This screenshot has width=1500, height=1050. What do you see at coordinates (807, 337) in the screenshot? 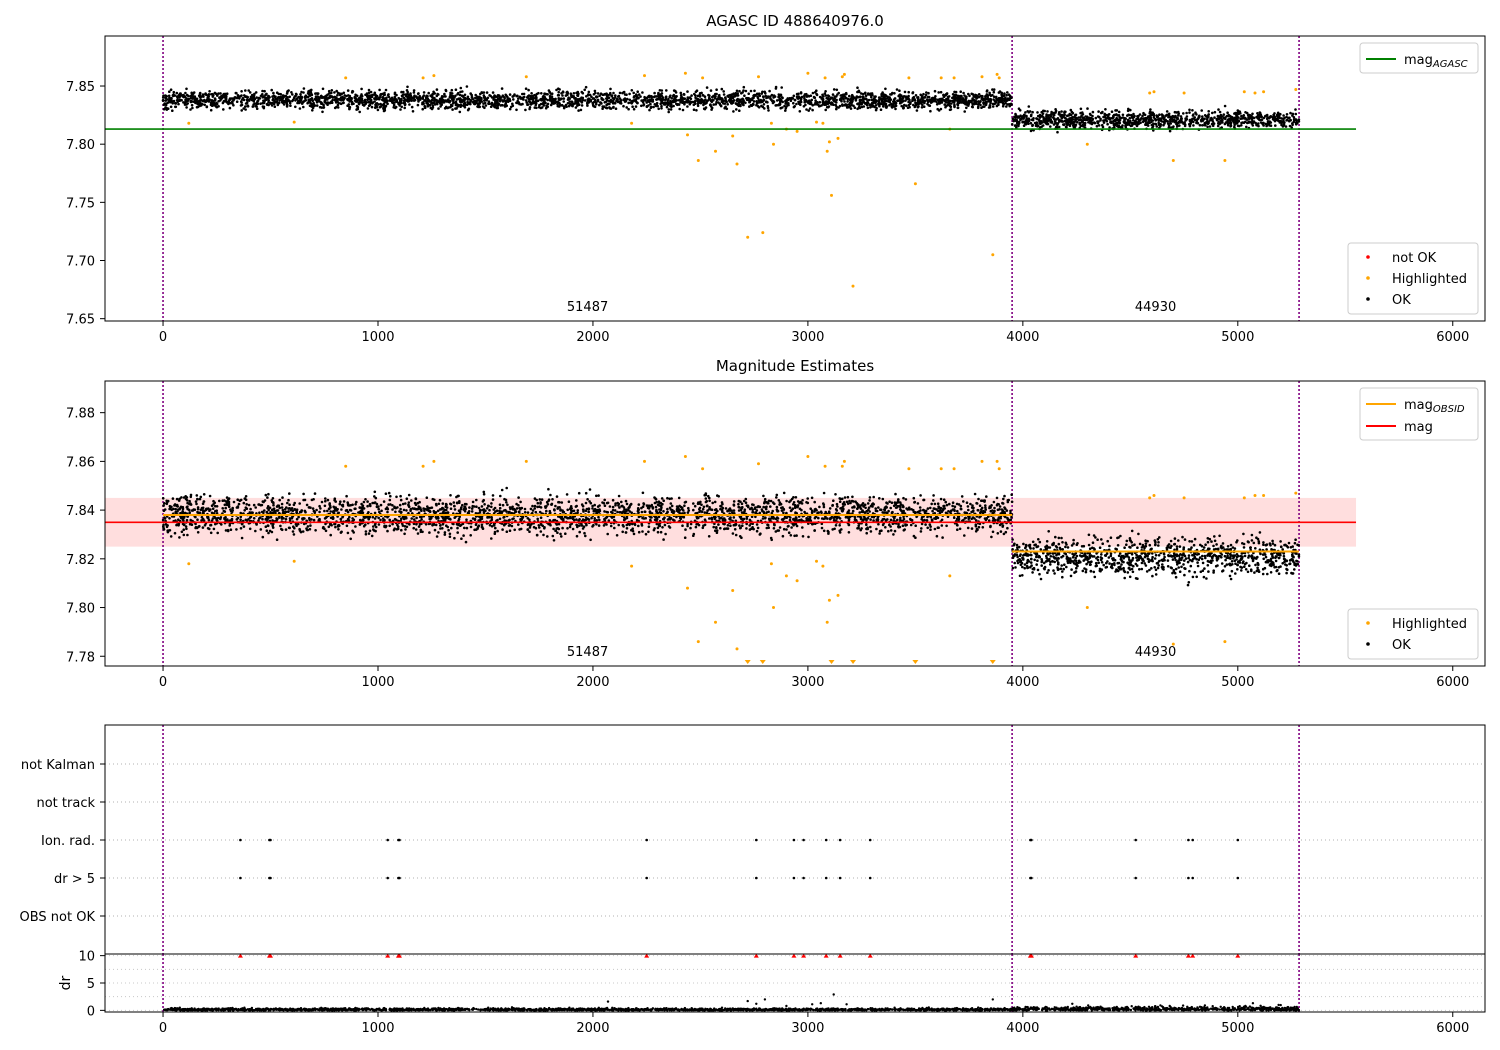
I see `x-tick-label: 3000` at bounding box center [807, 337].